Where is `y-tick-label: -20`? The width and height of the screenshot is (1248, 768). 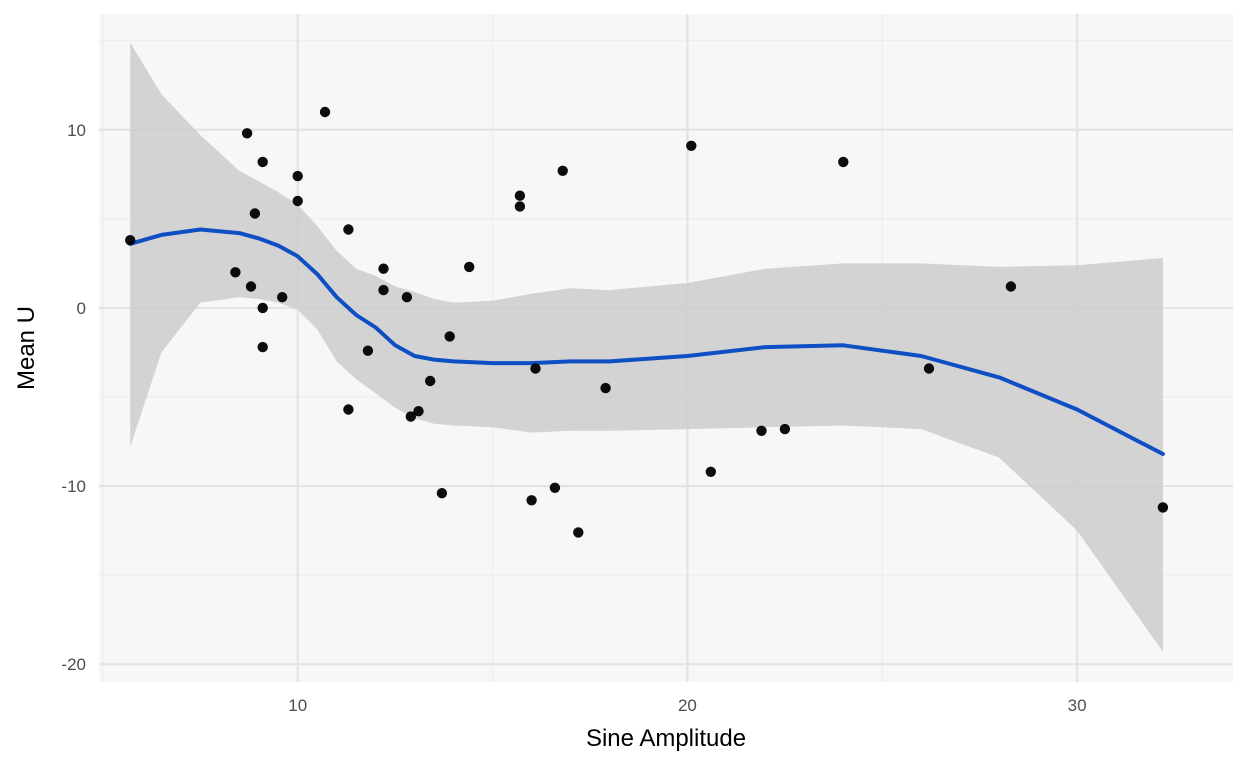 y-tick-label: -20 is located at coordinates (73, 664).